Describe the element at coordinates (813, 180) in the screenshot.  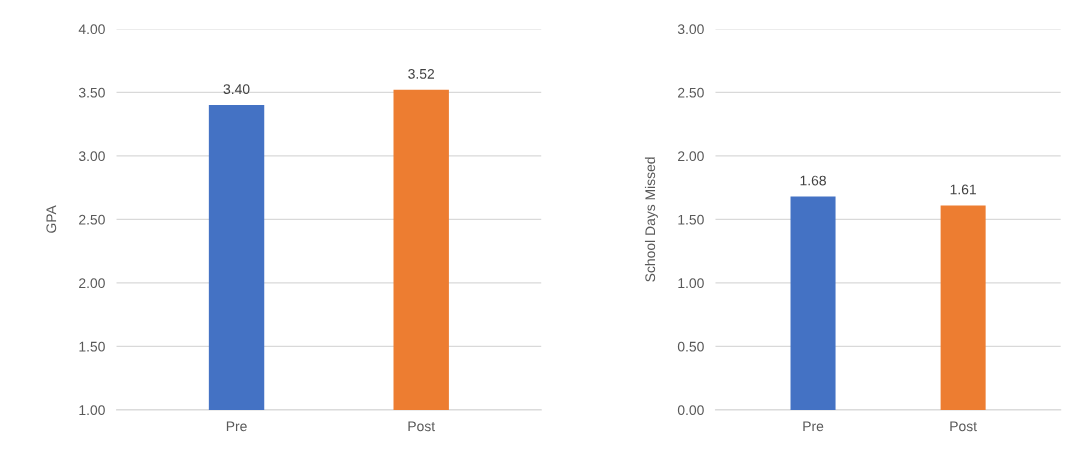
I see `data-label: 1.68` at that location.